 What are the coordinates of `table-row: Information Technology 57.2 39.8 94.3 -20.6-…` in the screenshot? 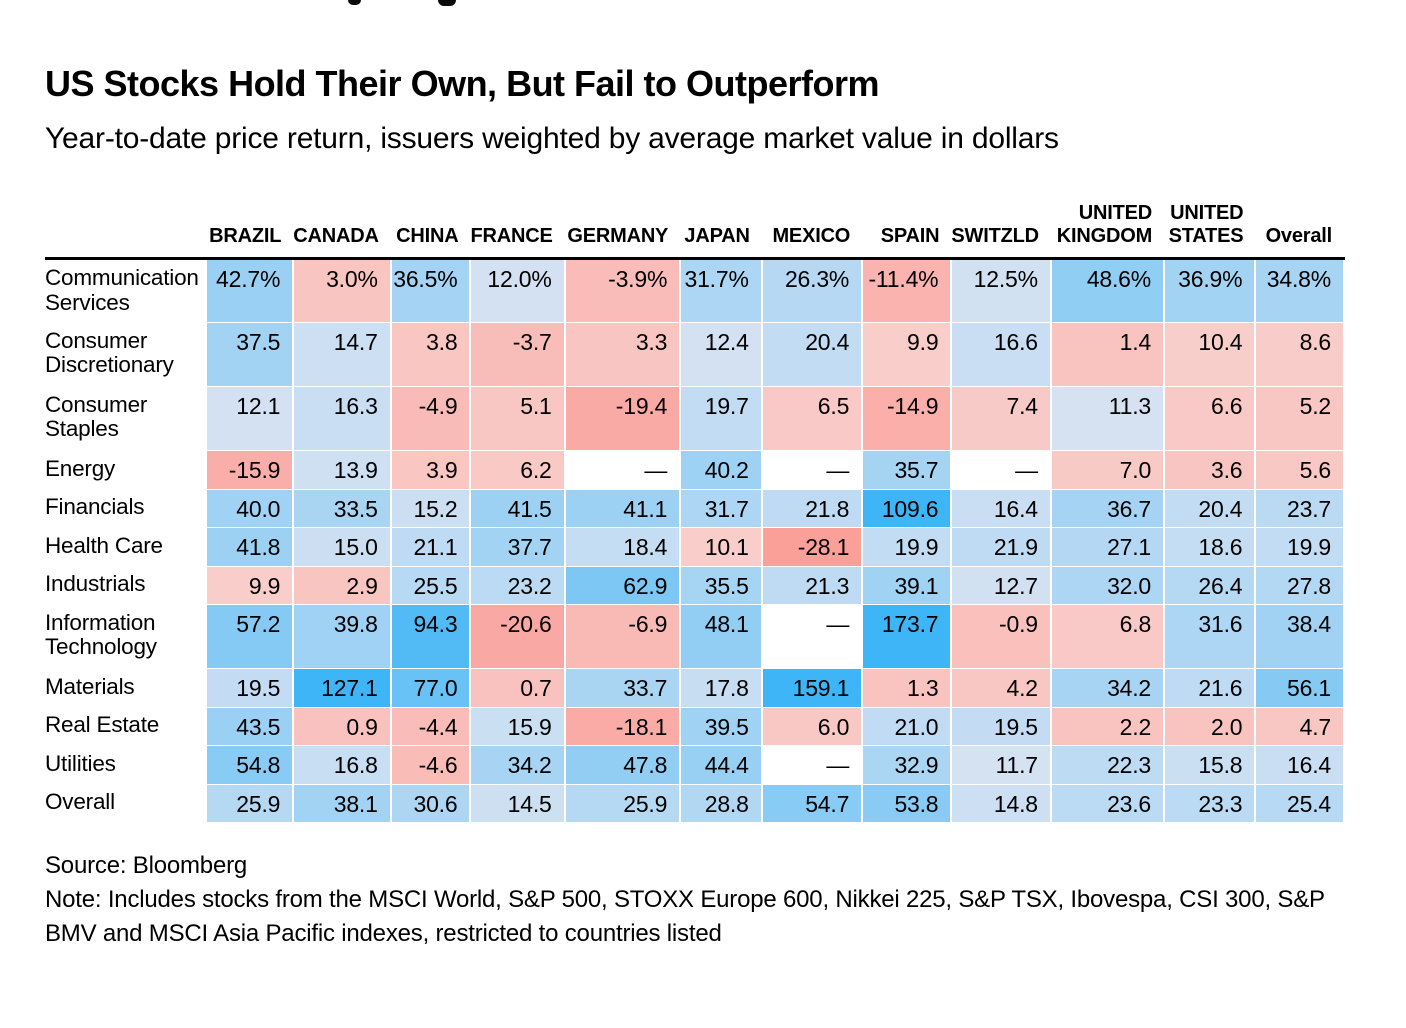 It's located at (695, 637).